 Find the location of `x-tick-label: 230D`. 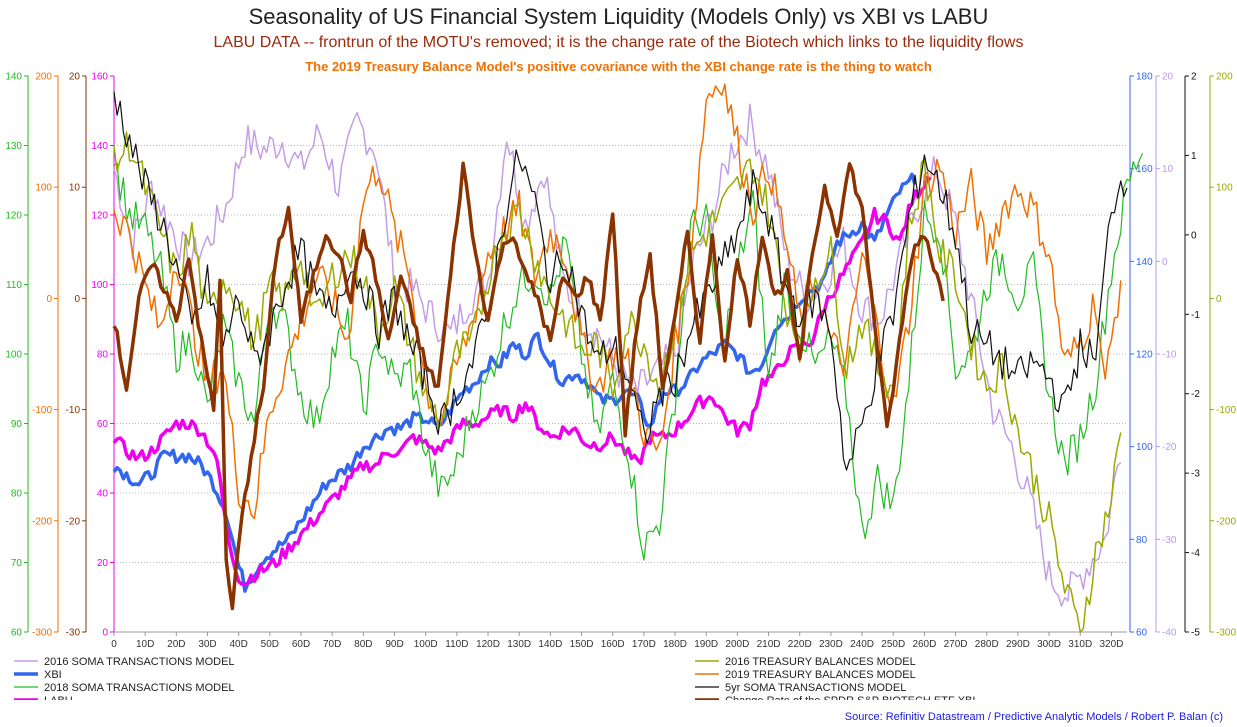

x-tick-label: 230D is located at coordinates (831, 644).